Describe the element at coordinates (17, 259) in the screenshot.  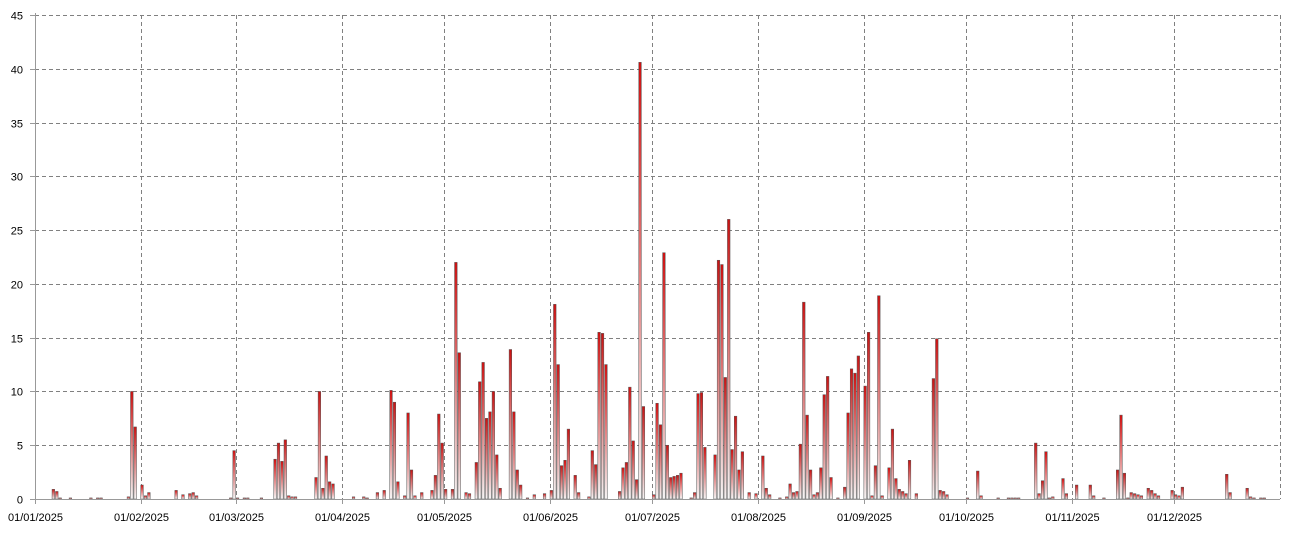
I see `y-axis-tick-labels: 0 5 10 15 20 25 30 35 40 45` at that location.